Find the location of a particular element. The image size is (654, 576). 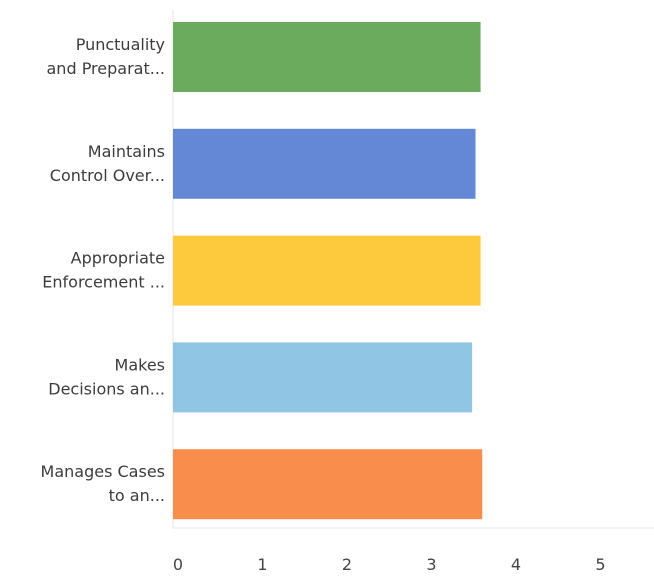

x-tick-label-3: 3 is located at coordinates (431, 564).